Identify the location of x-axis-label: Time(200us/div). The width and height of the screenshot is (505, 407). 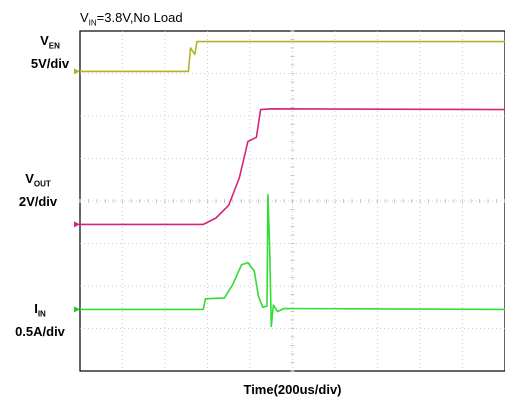
(292, 389).